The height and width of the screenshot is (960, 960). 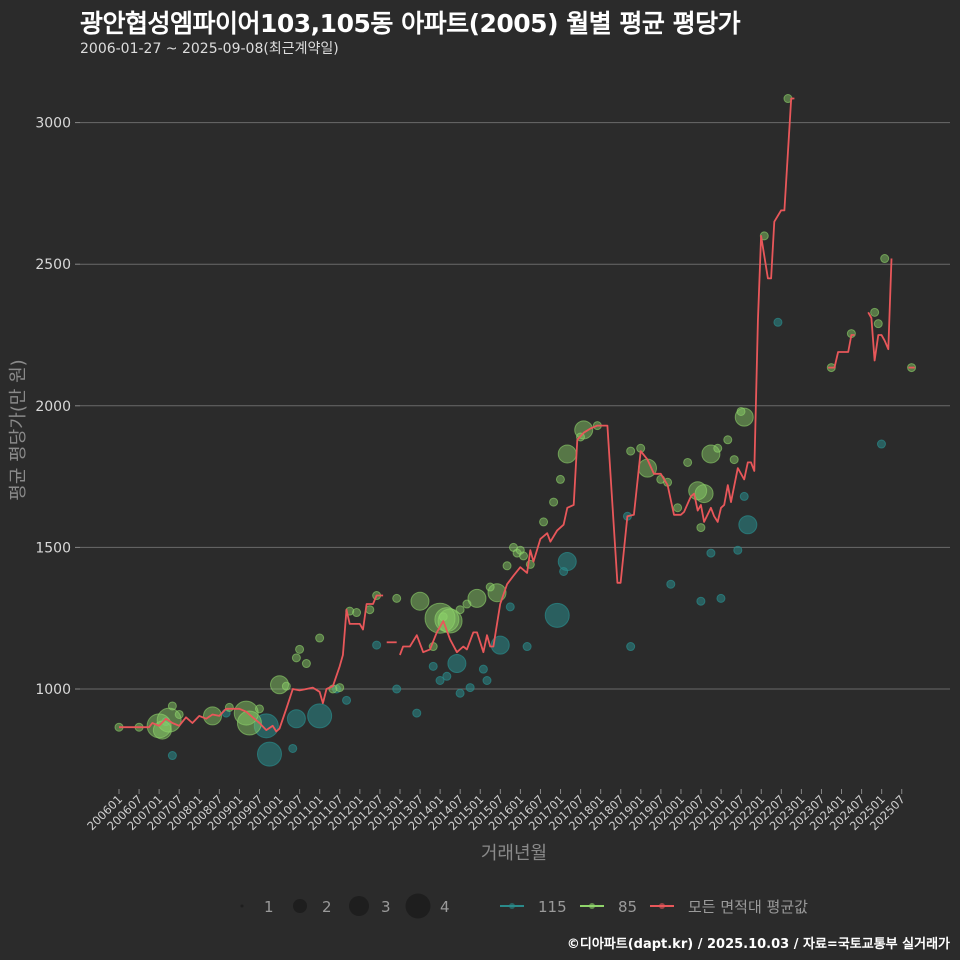 What do you see at coordinates (327, 907) in the screenshot?
I see `size-legend-label: 2` at bounding box center [327, 907].